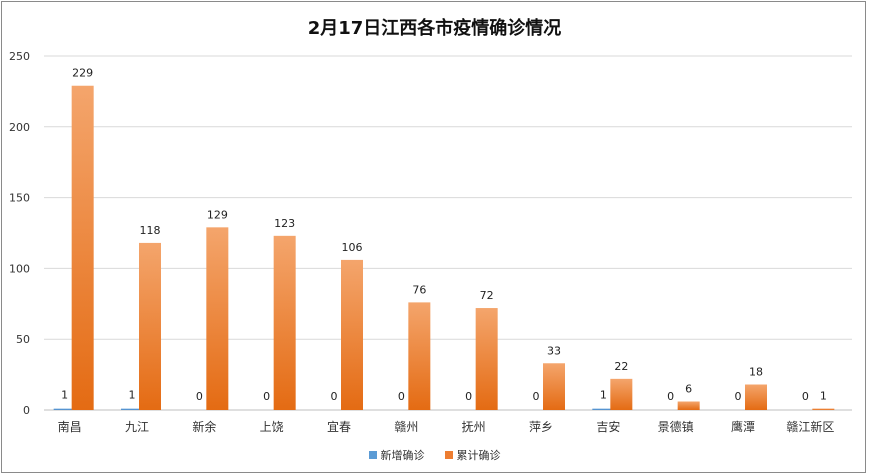 The image size is (869, 476). Describe the element at coordinates (478, 455) in the screenshot. I see `legend-label-total: 累计确诊` at that location.